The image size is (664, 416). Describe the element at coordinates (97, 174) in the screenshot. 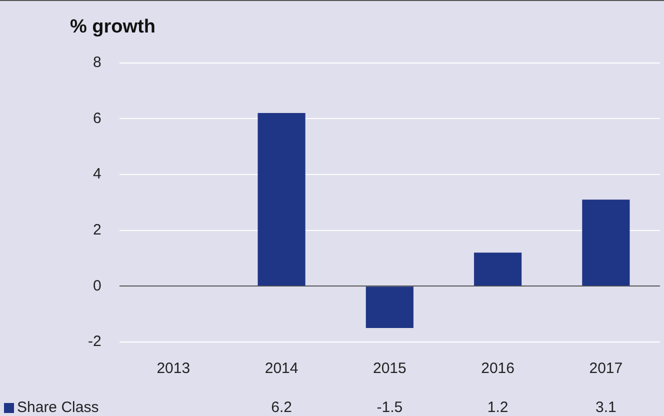

I see `y-tick-label: 4` at that location.